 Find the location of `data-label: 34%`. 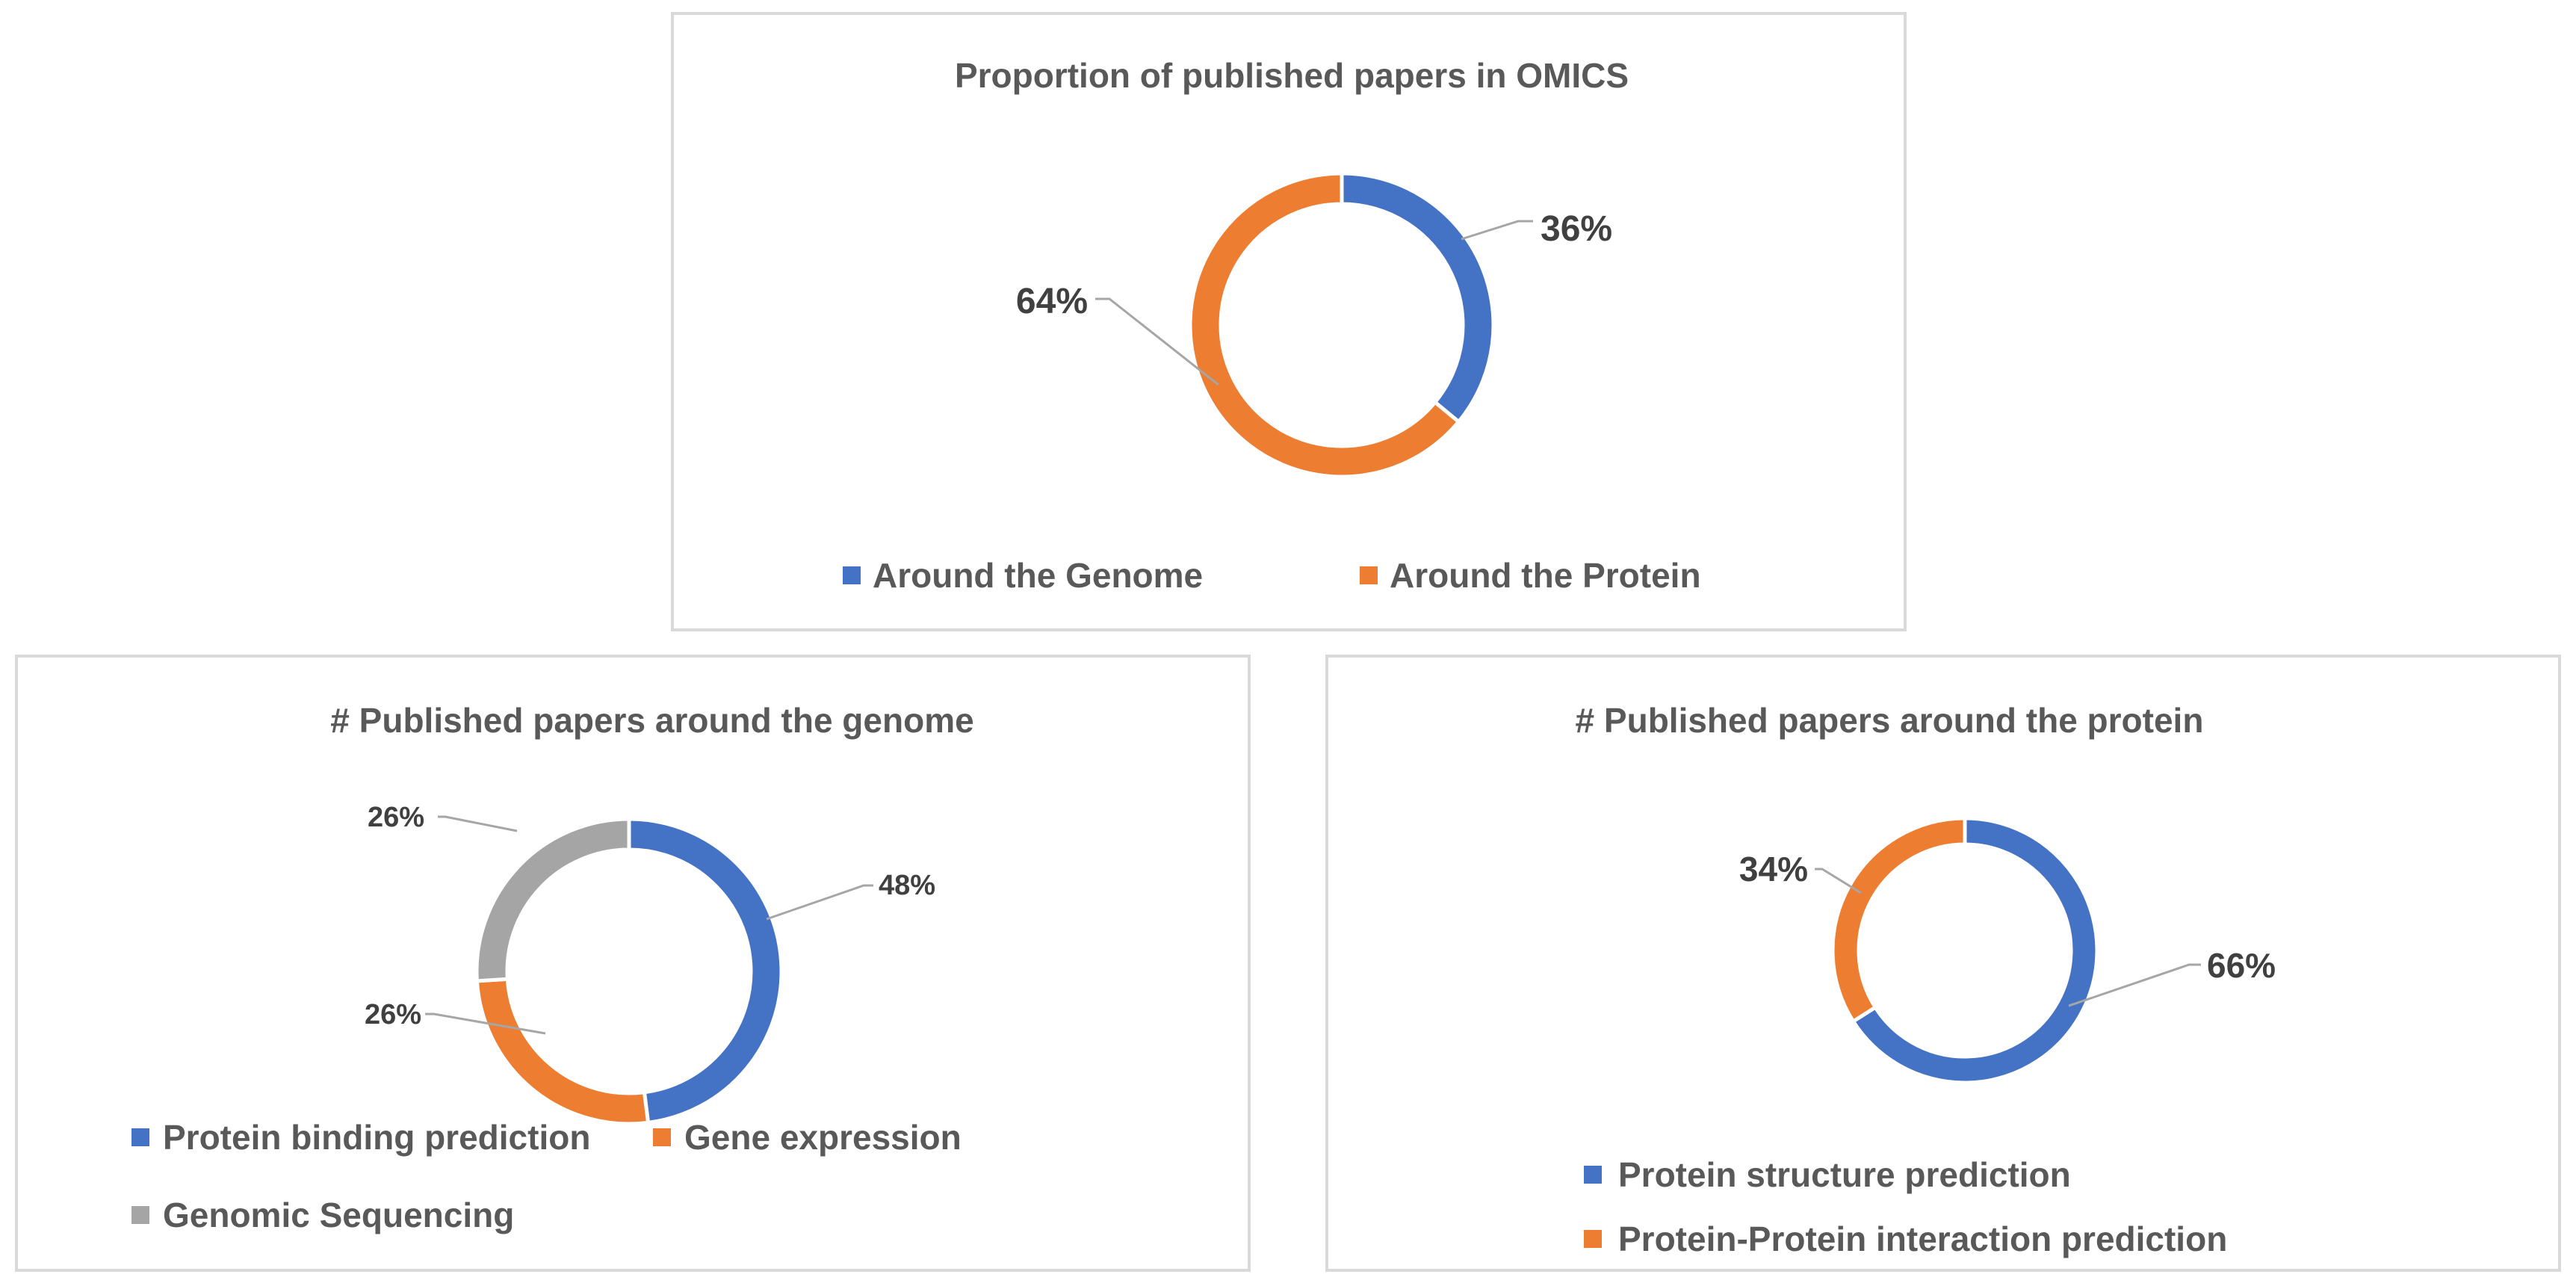

data-label: 34% is located at coordinates (1773, 869).